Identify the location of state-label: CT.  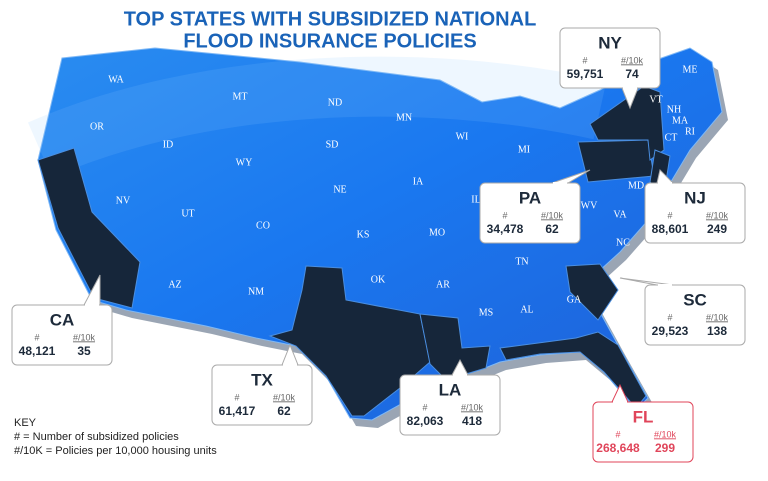
(671, 137).